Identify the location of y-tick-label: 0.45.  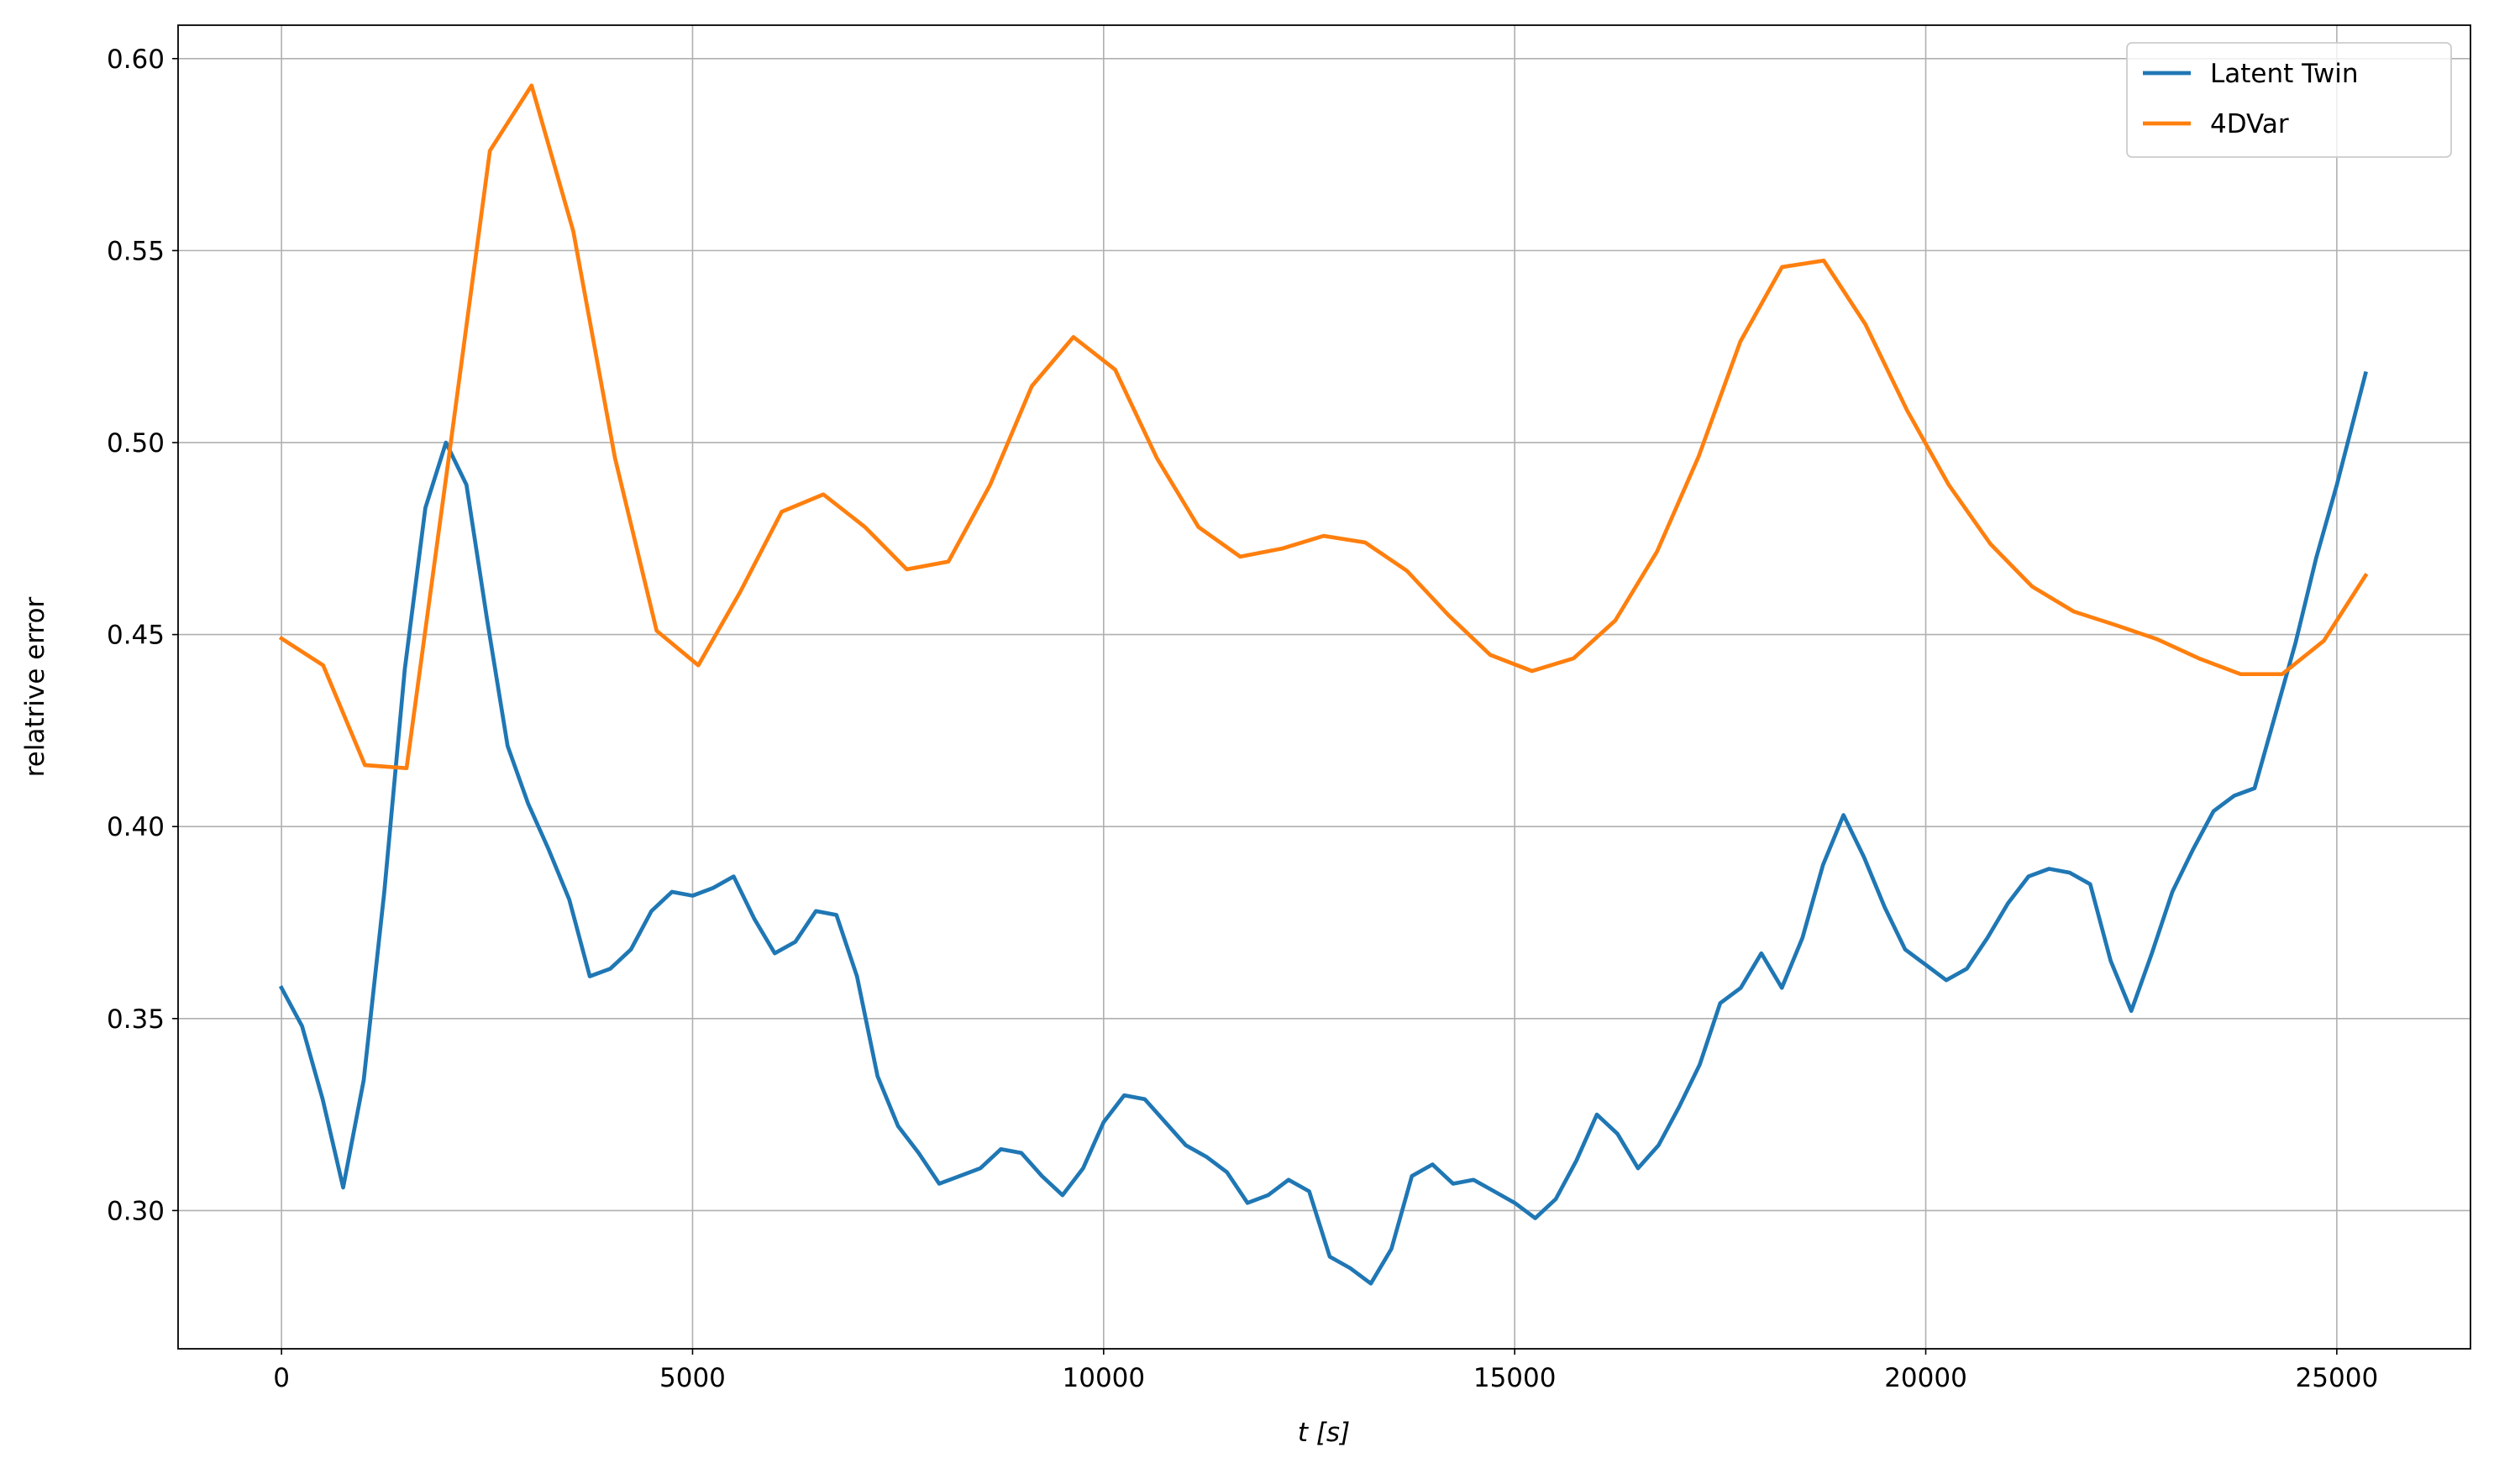
(136, 636).